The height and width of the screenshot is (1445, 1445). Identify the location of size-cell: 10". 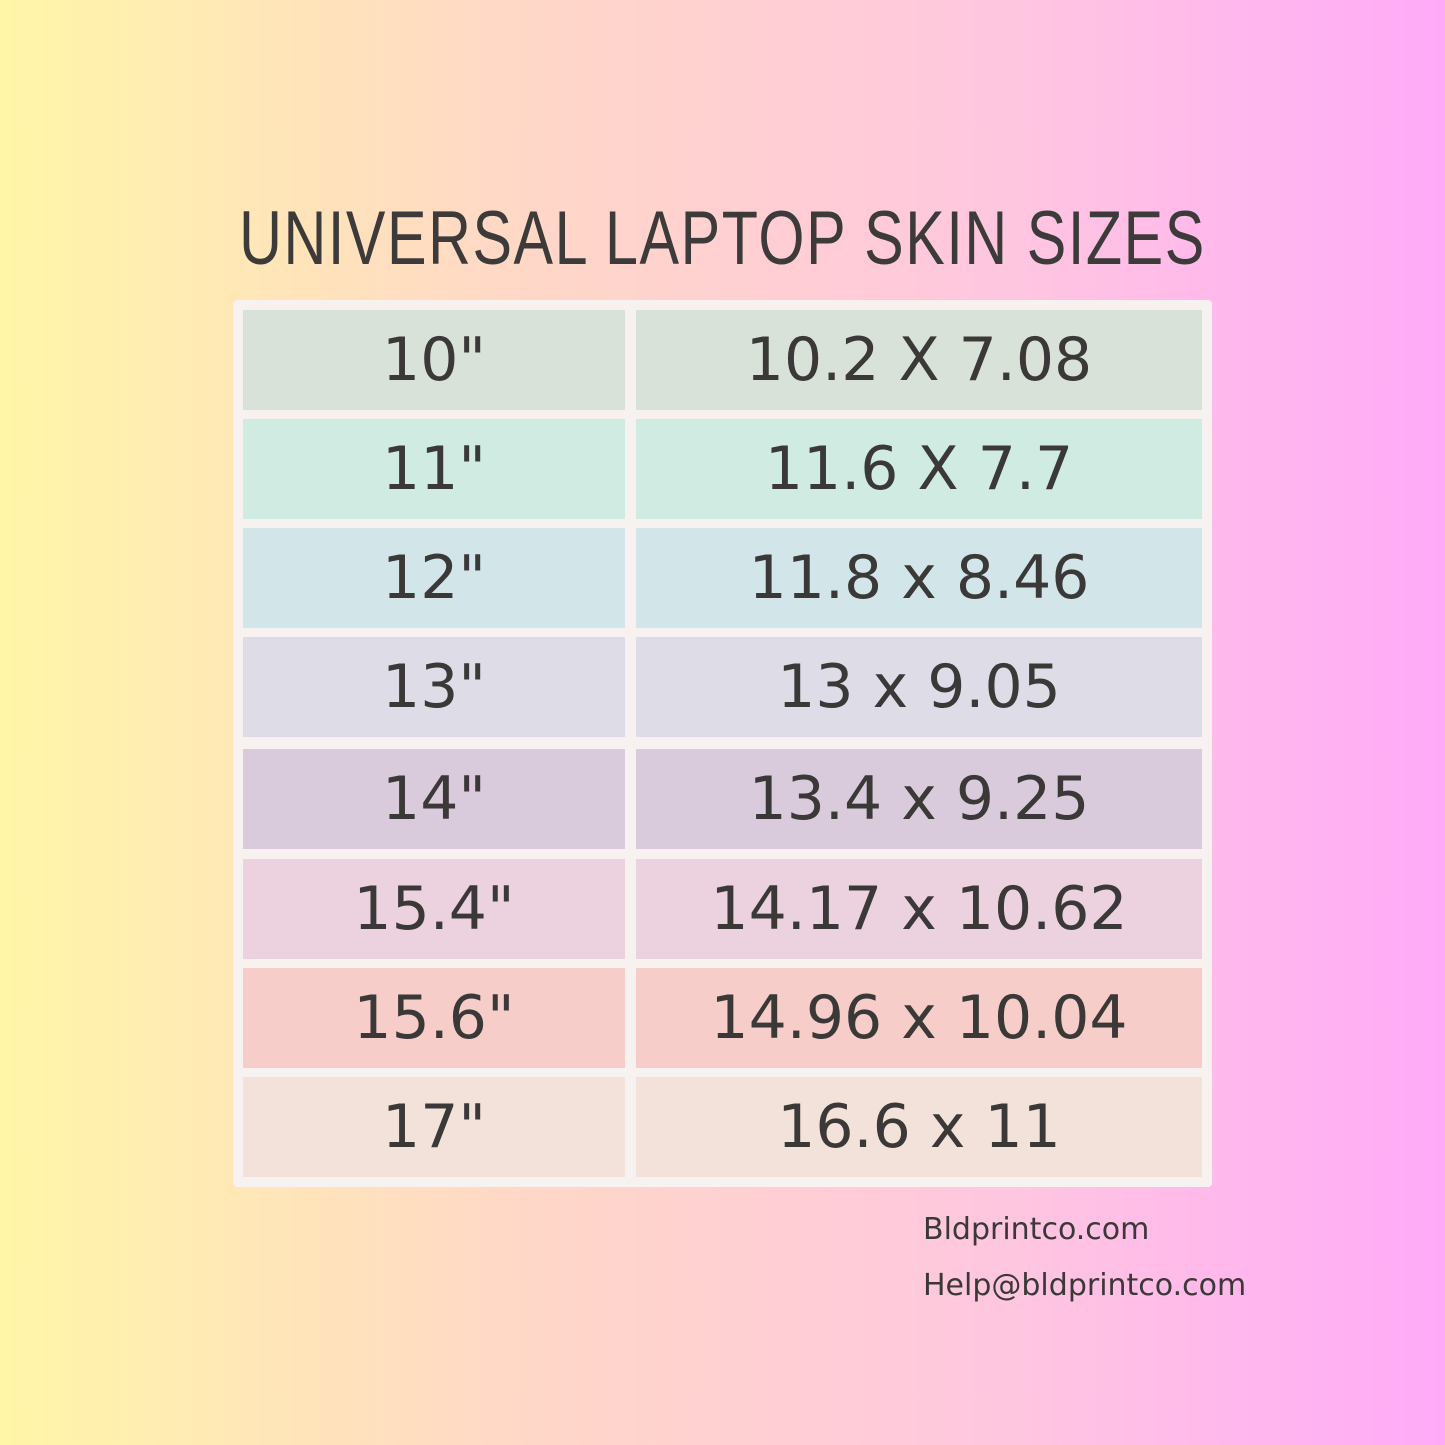
(434, 360).